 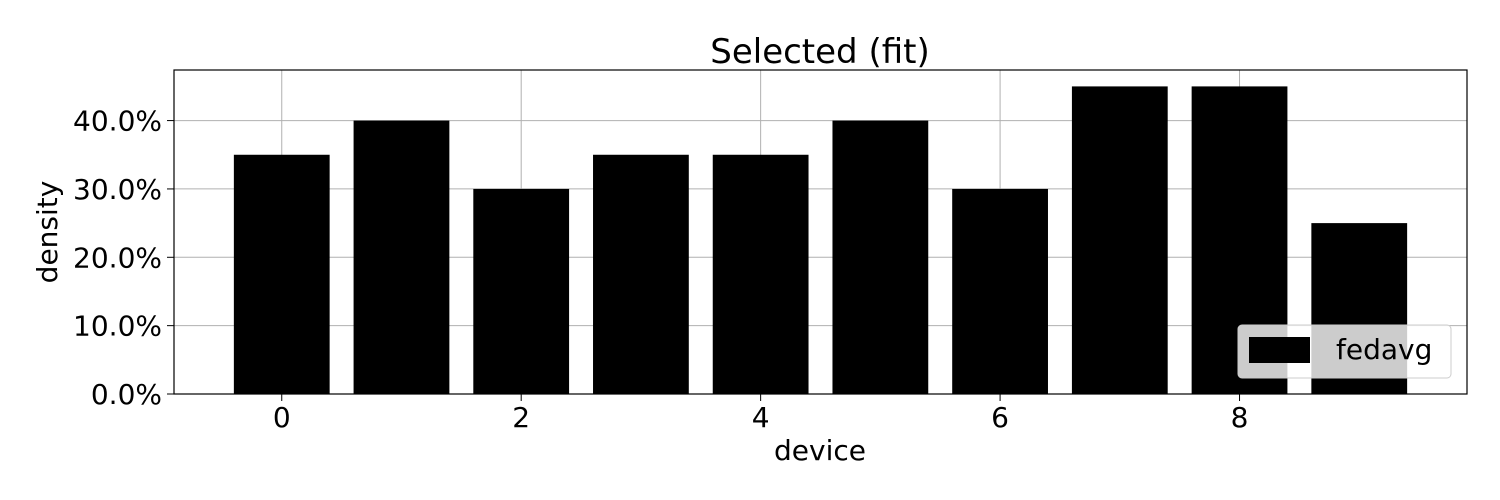 I want to click on x-axis-ticks: 0 2 4 6 8, so click(x=761, y=414).